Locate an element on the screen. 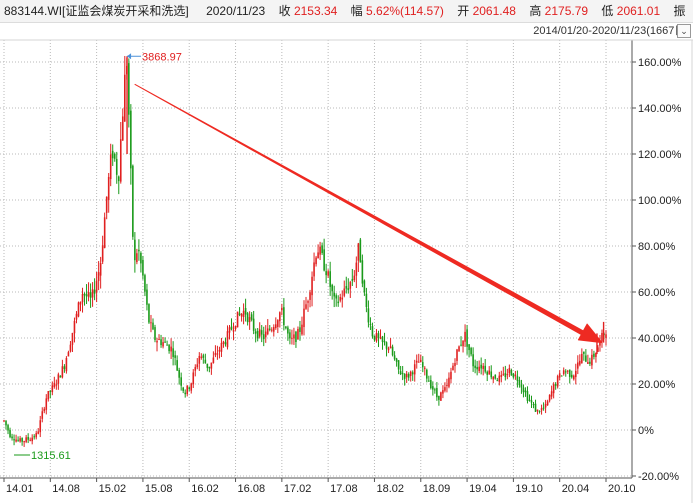 This screenshot has height=503, width=693. security-code: 883144.WI[证监会煤炭开采和洗选] is located at coordinates (96, 11).